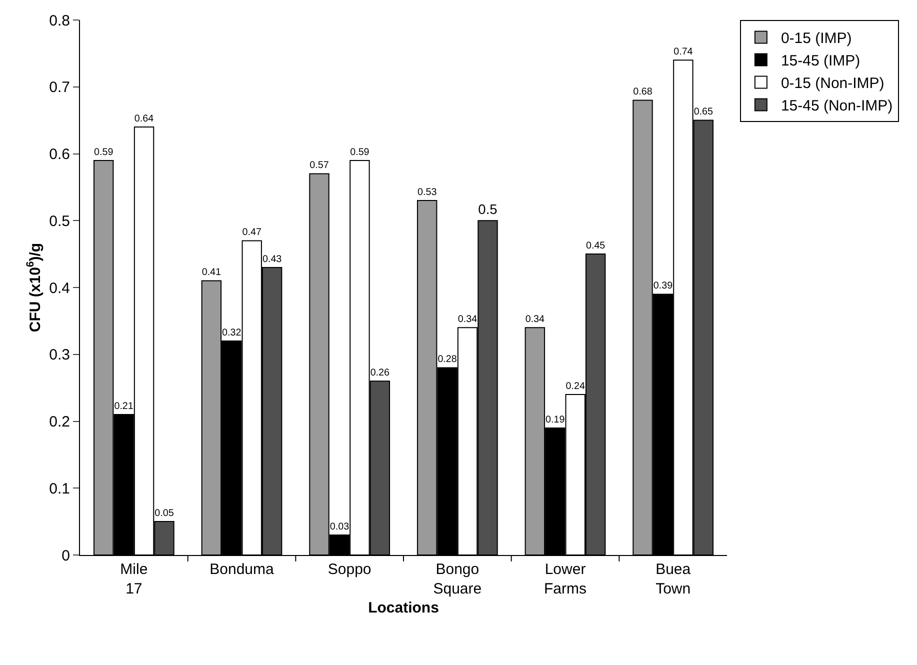 The height and width of the screenshot is (665, 917). Describe the element at coordinates (448, 360) in the screenshot. I see `data-label: 0.28` at that location.